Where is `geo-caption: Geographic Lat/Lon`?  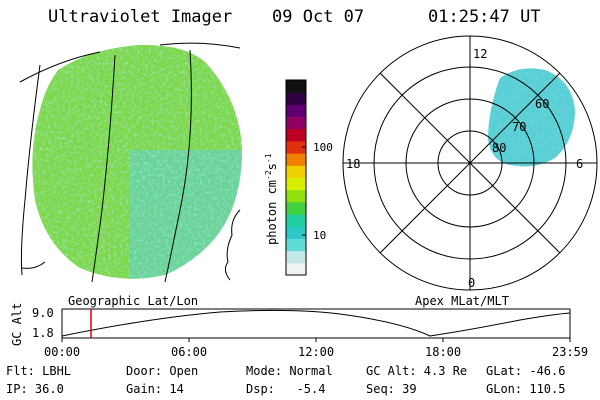
geo-caption: Geographic Lat/Lon is located at coordinates (133, 301).